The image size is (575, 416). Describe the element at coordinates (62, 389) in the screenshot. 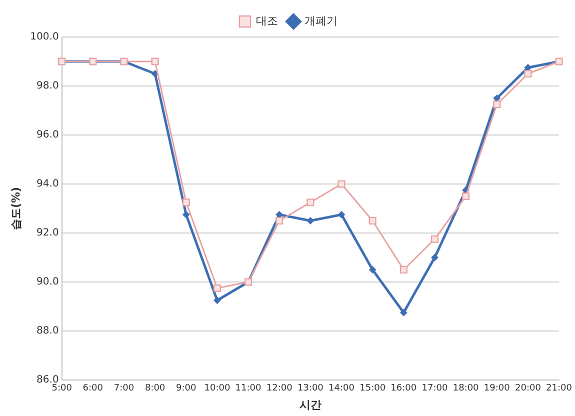

I see `x-tick-label: 5:00` at that location.